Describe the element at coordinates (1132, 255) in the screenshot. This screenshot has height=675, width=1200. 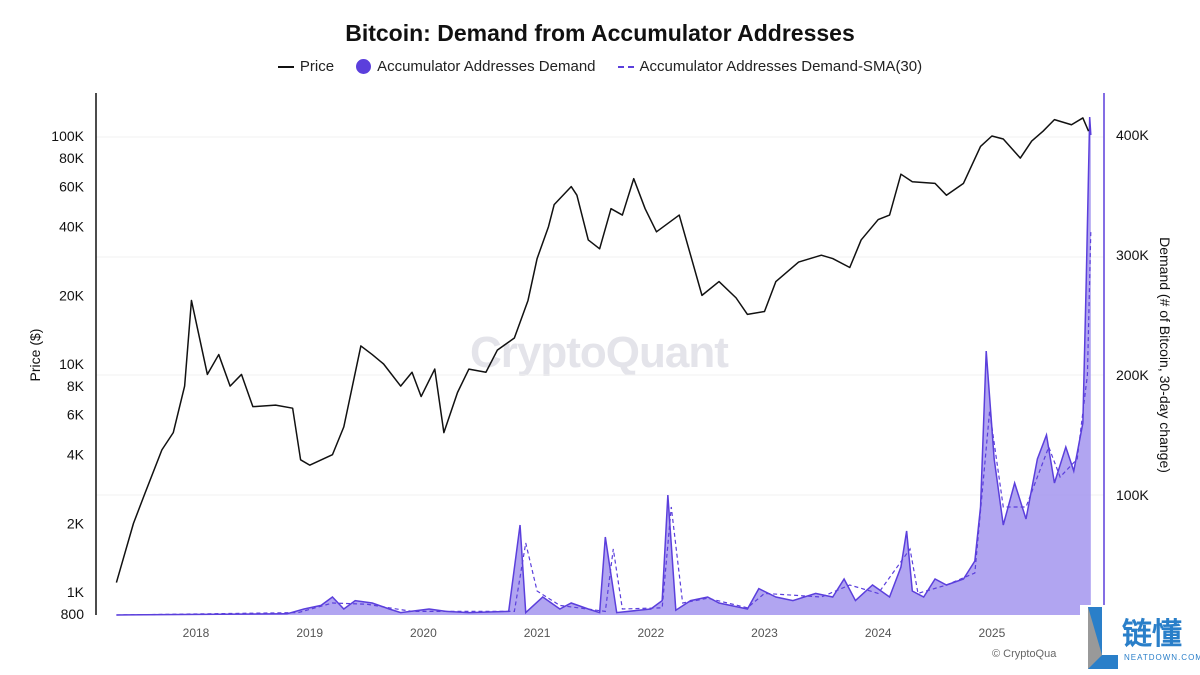
I see `right-tick-label: 300K` at that location.